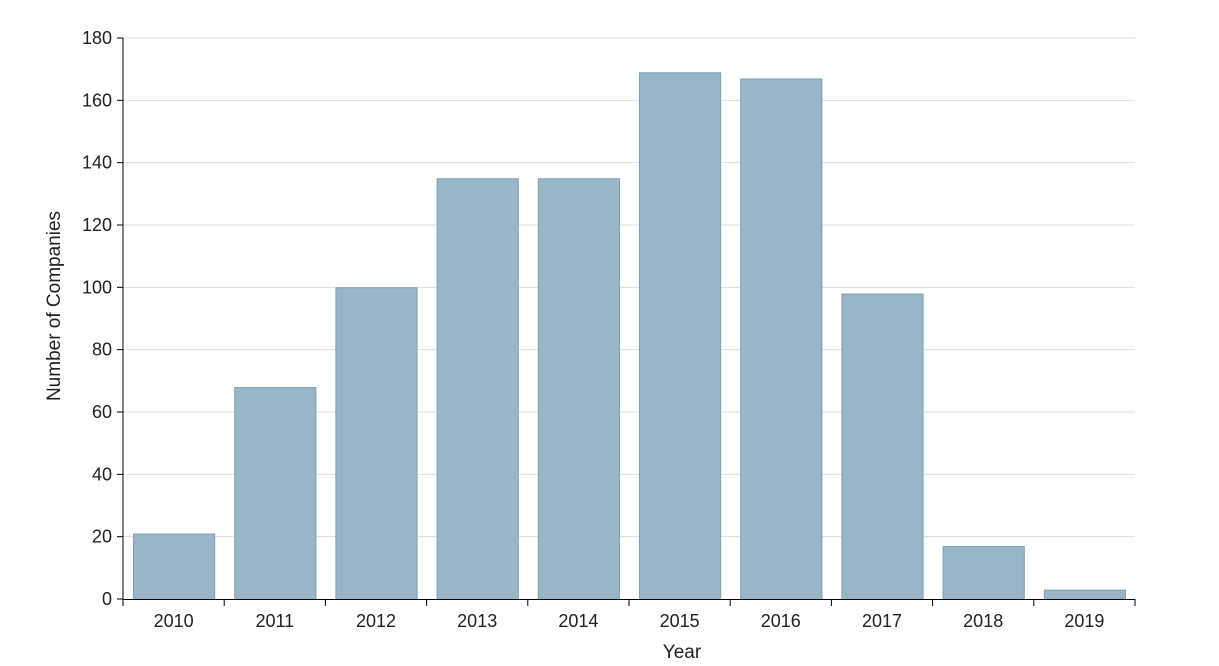 The width and height of the screenshot is (1219, 666). I want to click on x-tick-label: 2017, so click(882, 621).